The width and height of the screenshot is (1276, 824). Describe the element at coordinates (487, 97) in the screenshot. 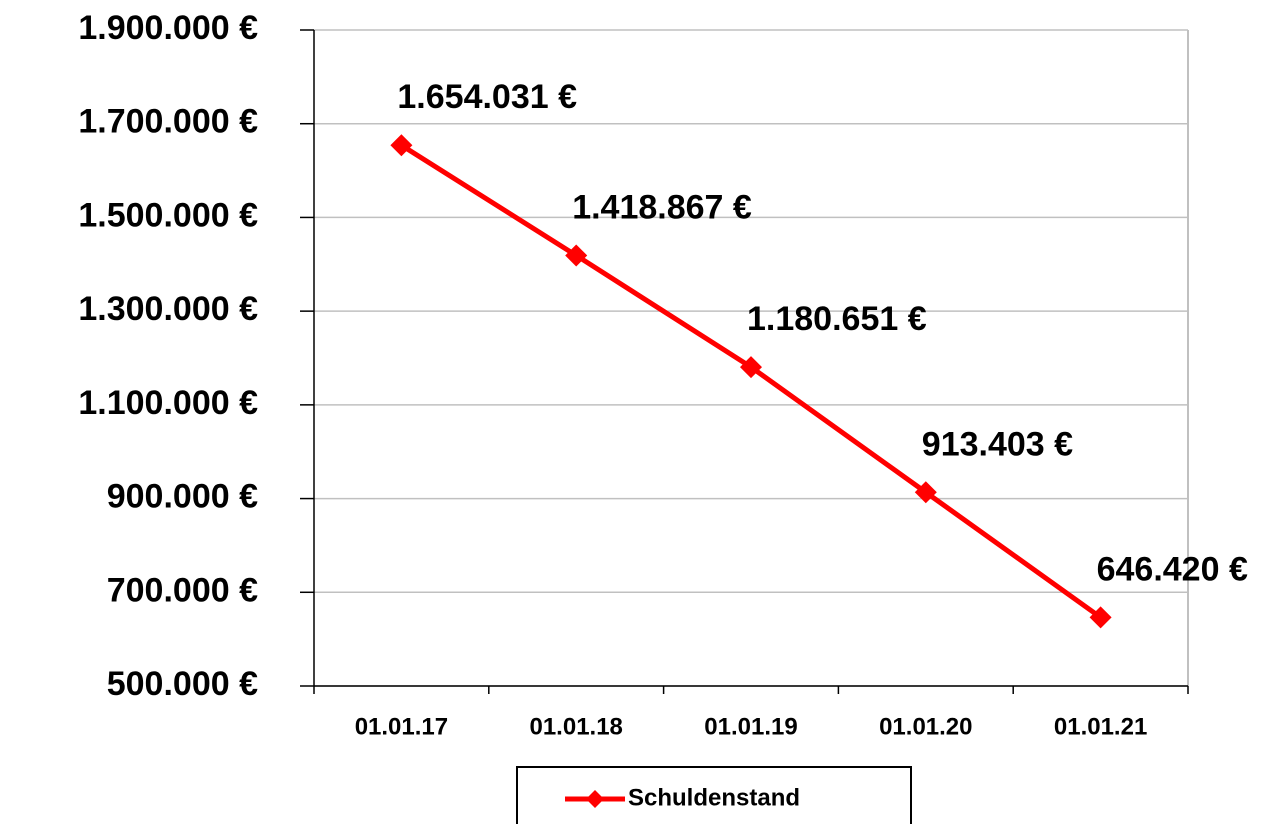

I see `data-label: 1.654.031 €` at that location.